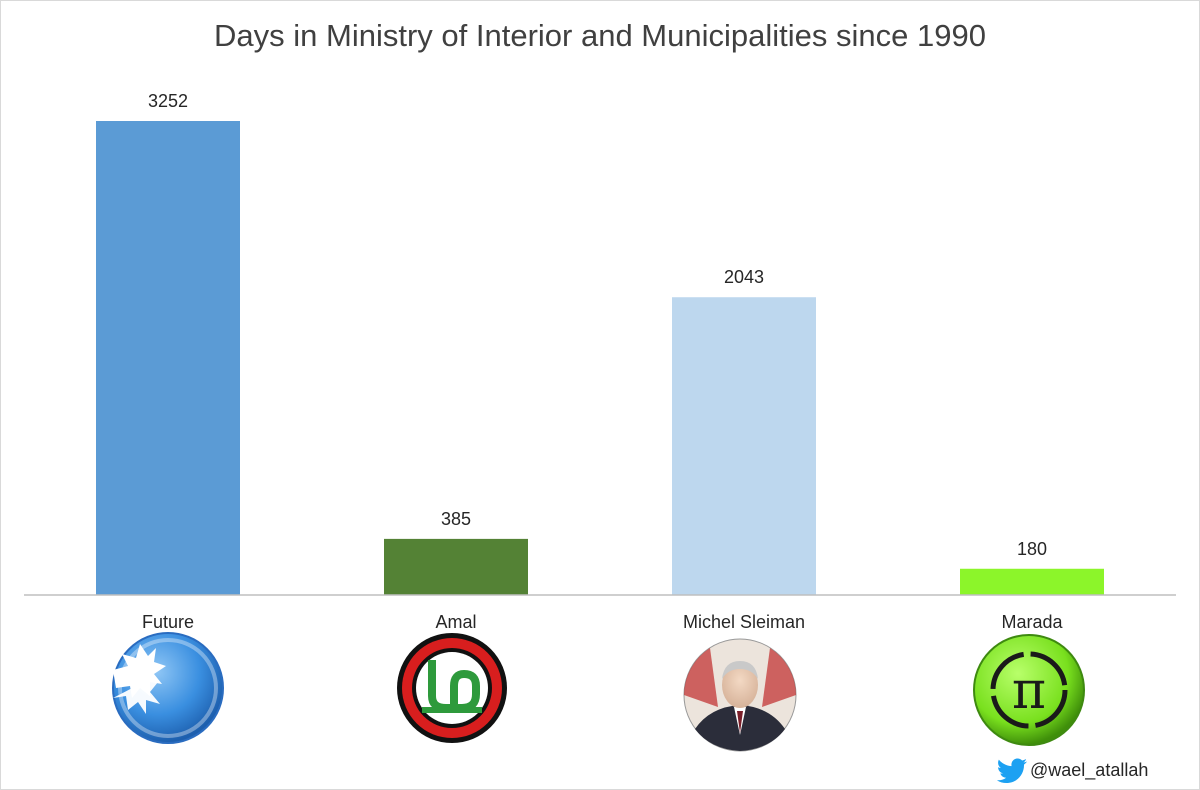 Image resolution: width=1200 pixels, height=790 pixels. Describe the element at coordinates (168, 688) in the screenshot. I see `future-movement-logo` at that location.